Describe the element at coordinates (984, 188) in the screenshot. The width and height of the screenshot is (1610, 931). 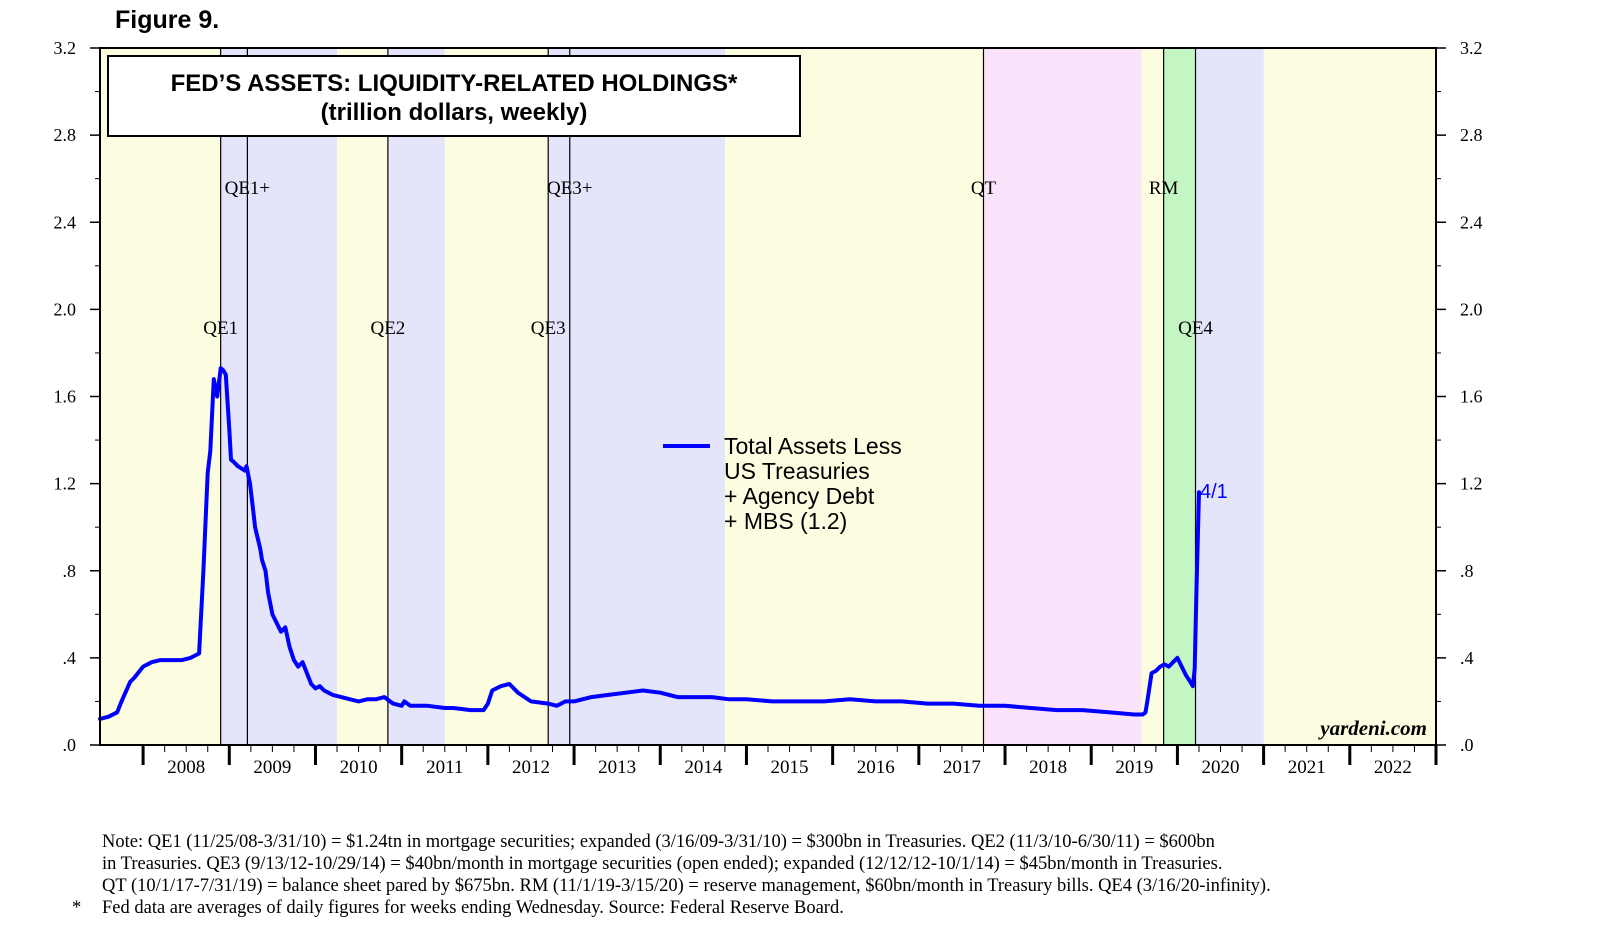
I see `program-label-qt: QT` at that location.